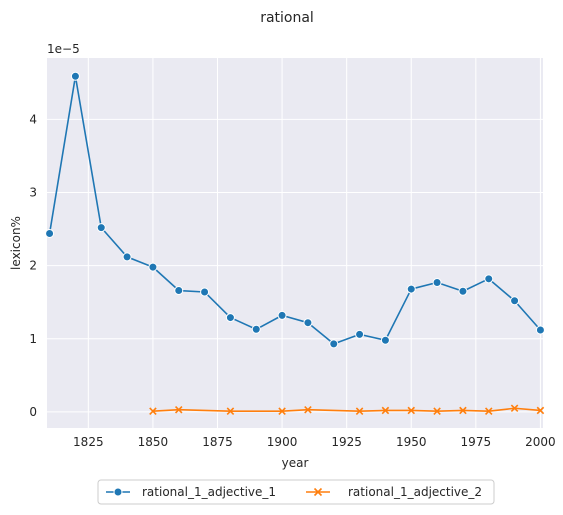  Describe the element at coordinates (33, 119) in the screenshot. I see `y-tick-label: 4` at that location.